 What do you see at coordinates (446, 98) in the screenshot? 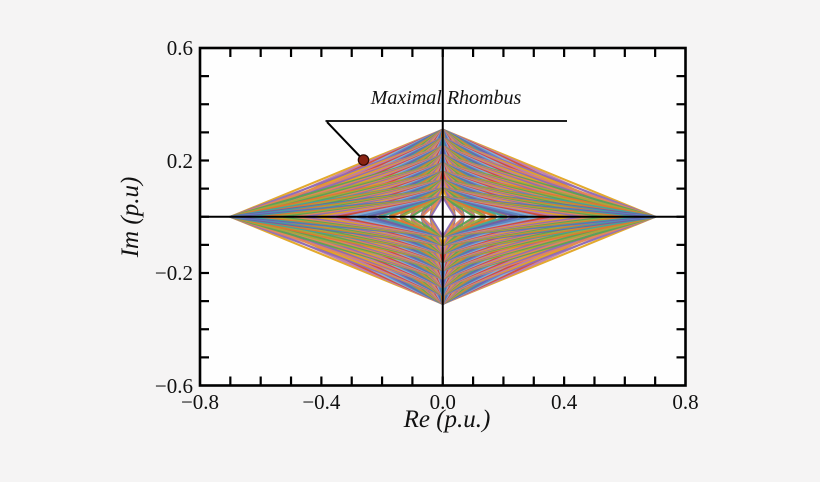
I see `annotation-label: Maximal Rhombus` at bounding box center [446, 98].